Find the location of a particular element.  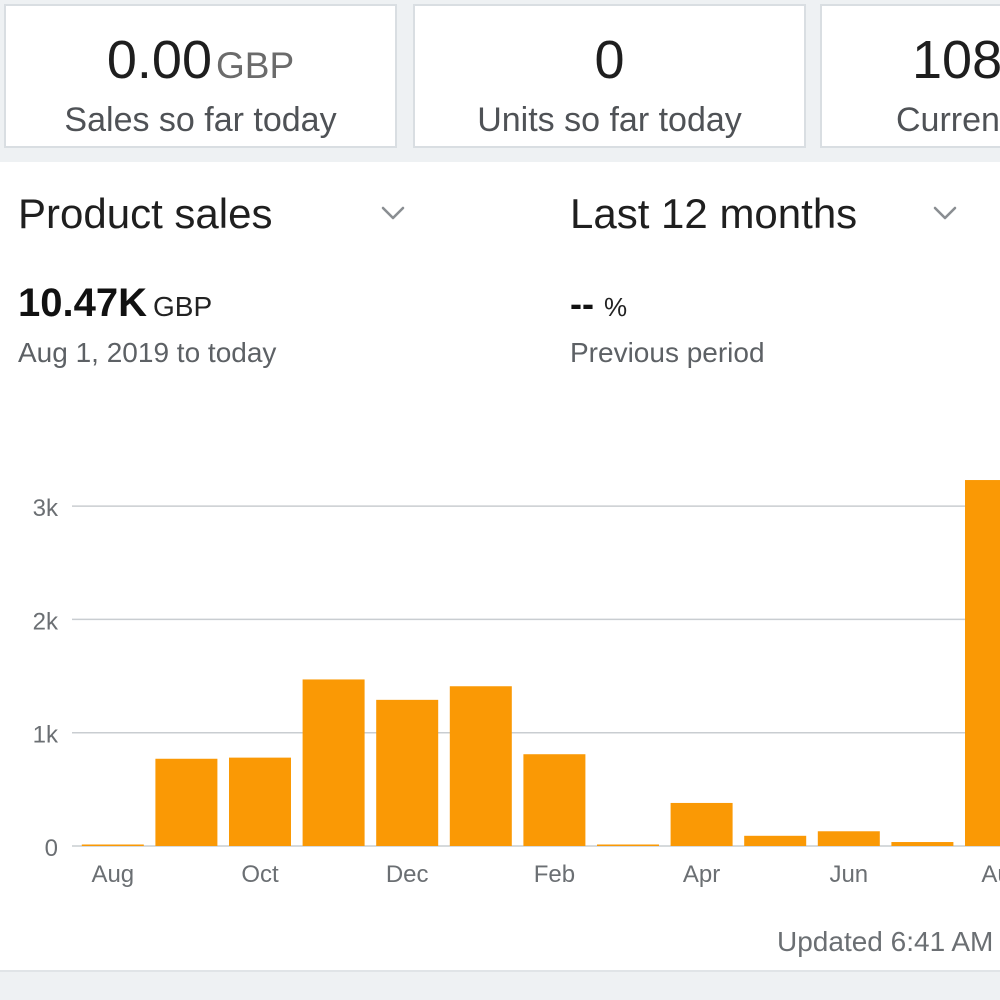

sales-today-unit: GBP is located at coordinates (255, 65).